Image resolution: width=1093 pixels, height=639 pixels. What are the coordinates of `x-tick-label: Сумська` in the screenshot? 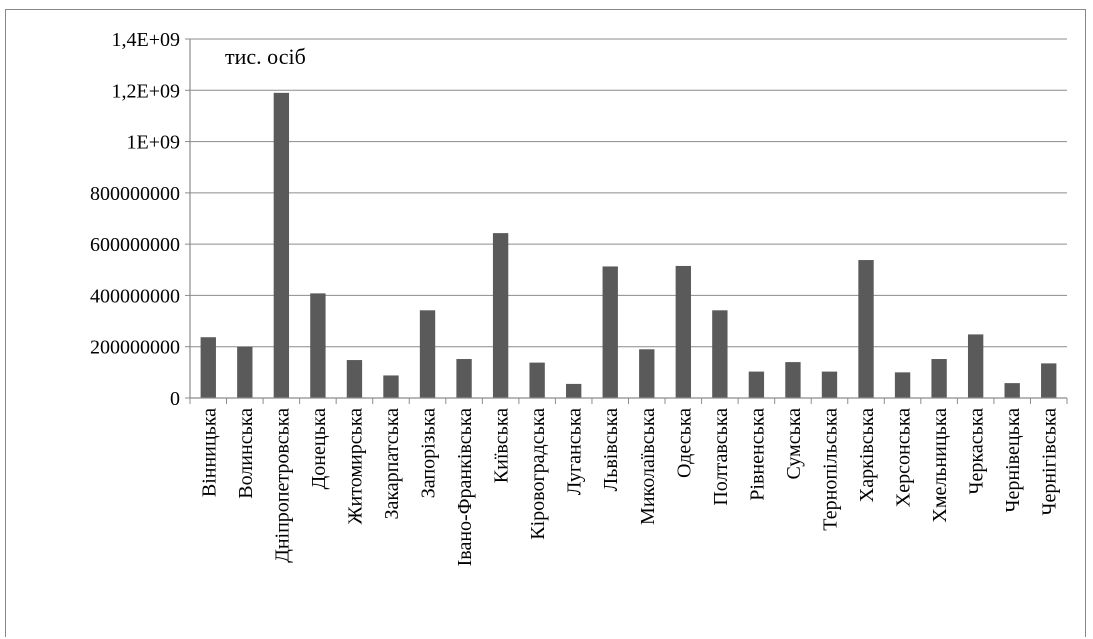 It's located at (794, 444).